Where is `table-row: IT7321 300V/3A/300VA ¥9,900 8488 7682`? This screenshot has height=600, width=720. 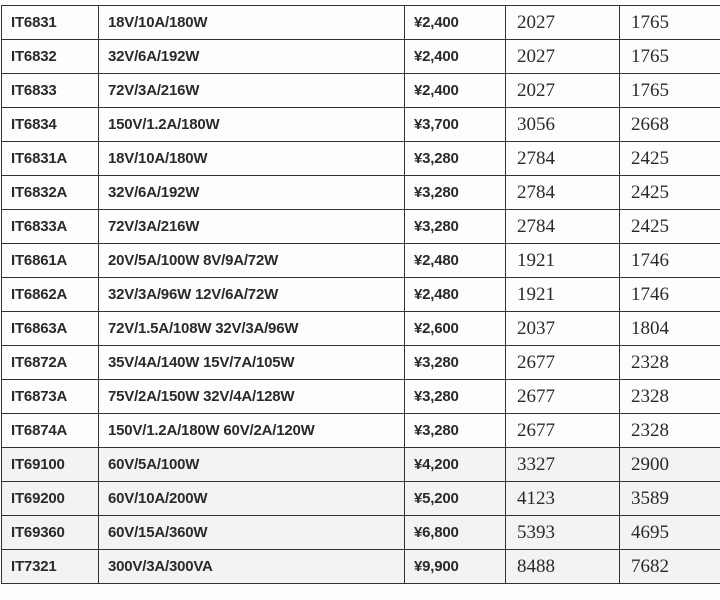
table-row: IT7321 300V/3A/300VA ¥9,900 8488 7682 is located at coordinates (360, 566).